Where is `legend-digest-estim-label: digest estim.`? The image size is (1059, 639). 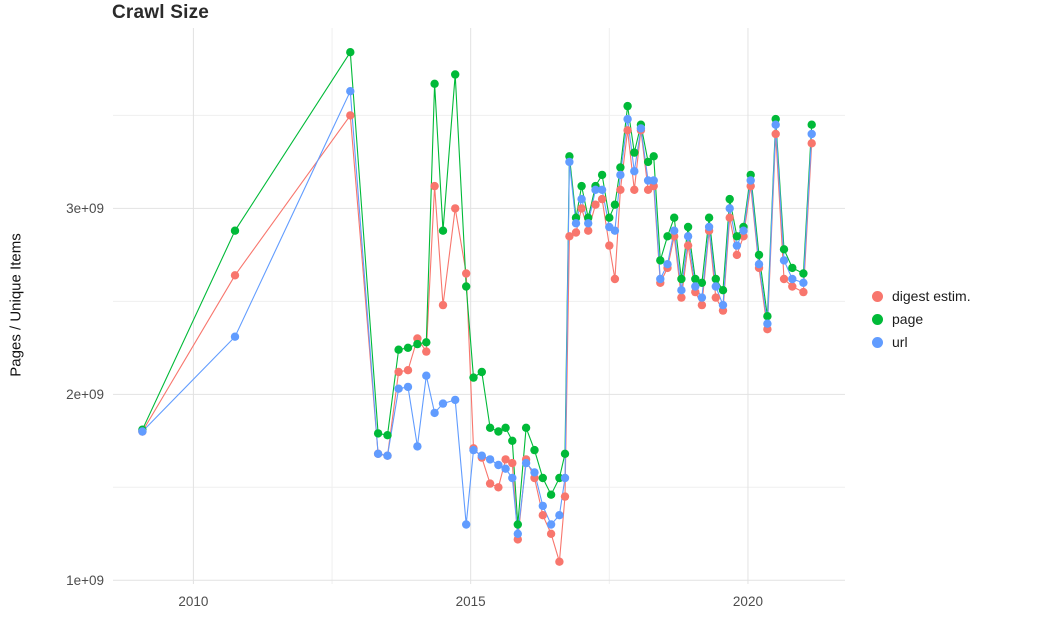 legend-digest-estim-label: digest estim. is located at coordinates (931, 296).